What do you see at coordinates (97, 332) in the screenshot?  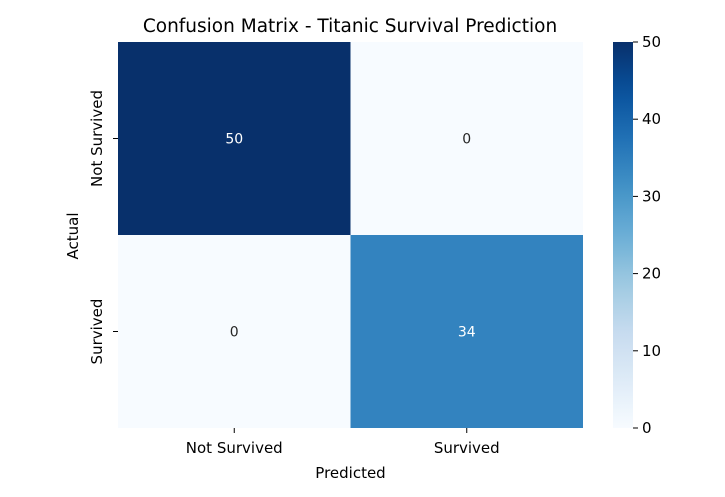 I see `y-tick-label: Survived` at bounding box center [97, 332].